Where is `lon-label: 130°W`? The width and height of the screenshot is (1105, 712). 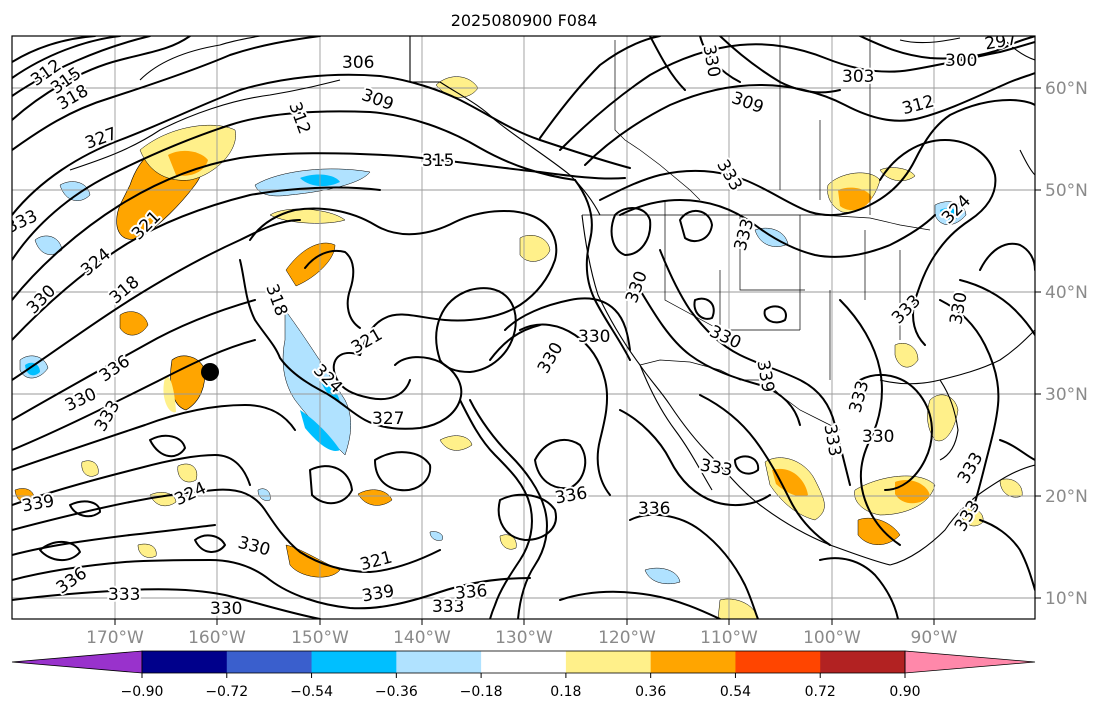
lon-label: 130°W is located at coordinates (524, 638).